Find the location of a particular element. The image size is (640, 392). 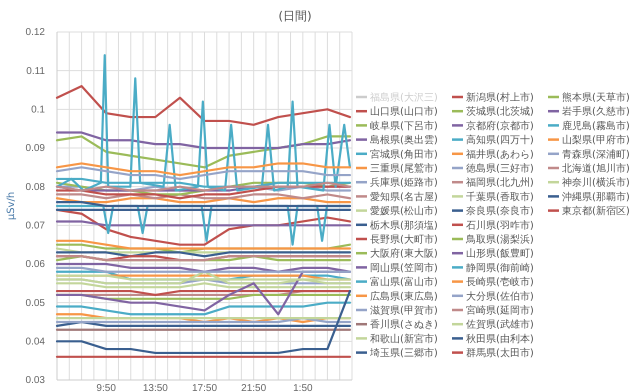

legend-label: 佐賀県(武雄市) is located at coordinates (500, 324).